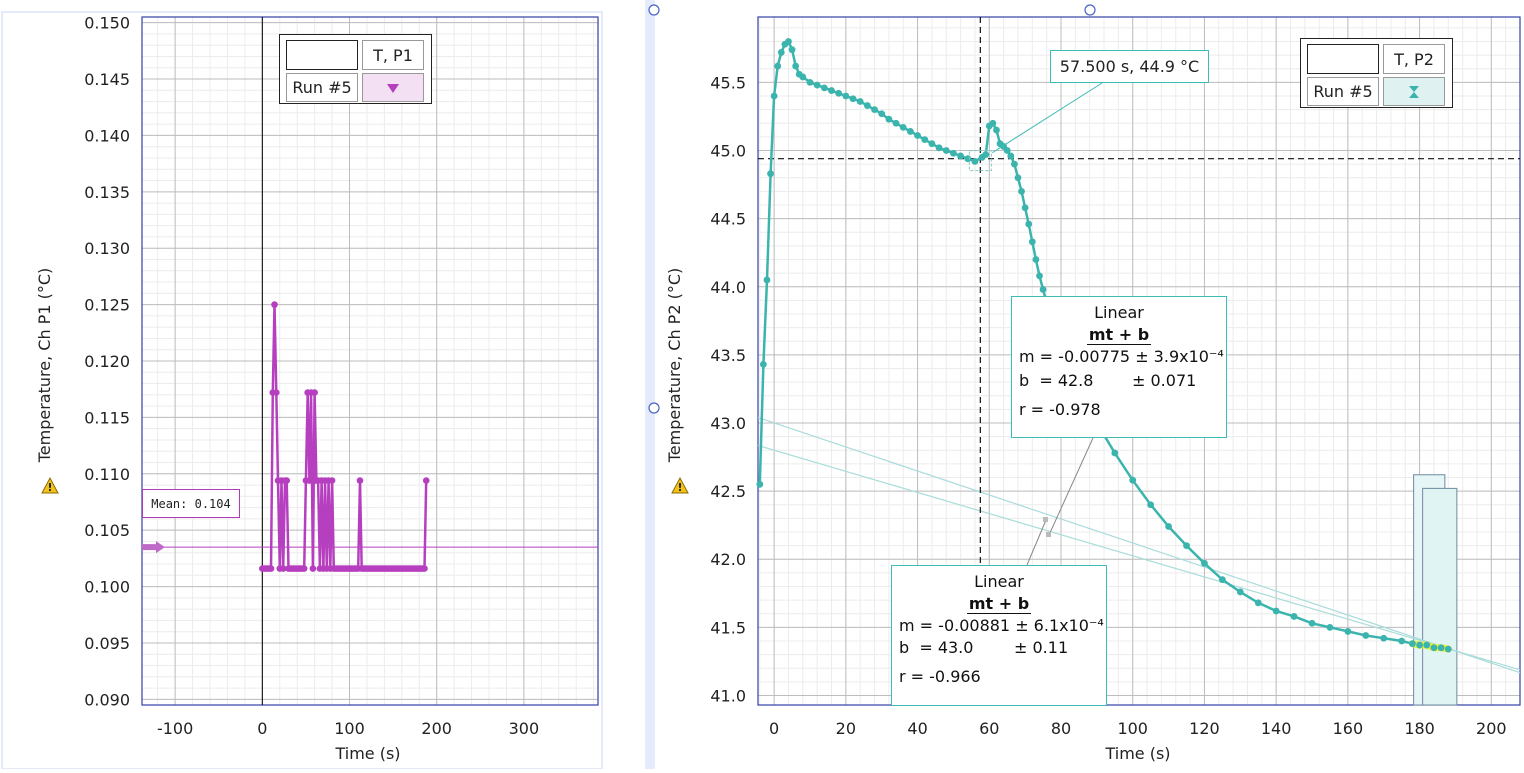  I want to click on fit-intercept: b = 43.0, so click(936, 647).